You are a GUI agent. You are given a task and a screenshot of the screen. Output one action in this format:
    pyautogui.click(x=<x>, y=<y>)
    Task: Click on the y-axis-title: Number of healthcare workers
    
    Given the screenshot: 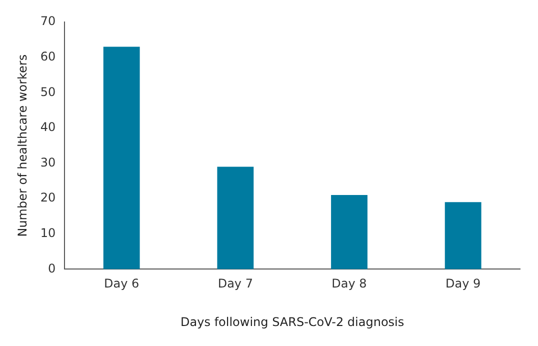 What is the action you would take?
    pyautogui.click(x=22, y=145)
    